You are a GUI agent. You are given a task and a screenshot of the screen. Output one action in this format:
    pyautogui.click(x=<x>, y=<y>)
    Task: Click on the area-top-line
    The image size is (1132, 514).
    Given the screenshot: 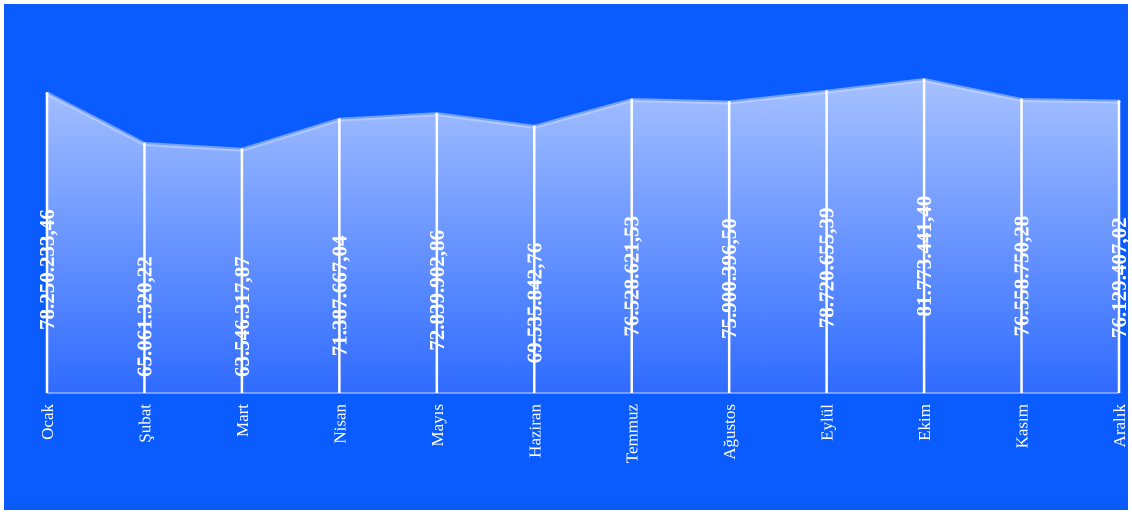 What is the action you would take?
    pyautogui.click(x=583, y=114)
    